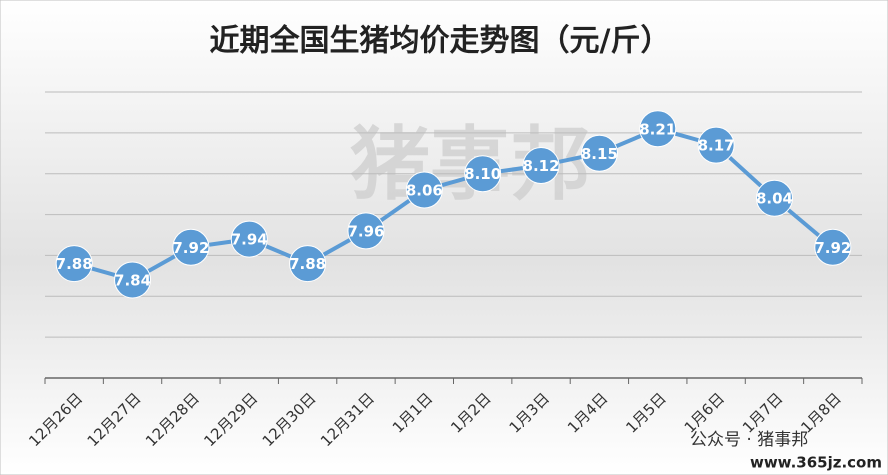 This screenshot has width=888, height=475. I want to click on data-label: 7.84, so click(132, 280).